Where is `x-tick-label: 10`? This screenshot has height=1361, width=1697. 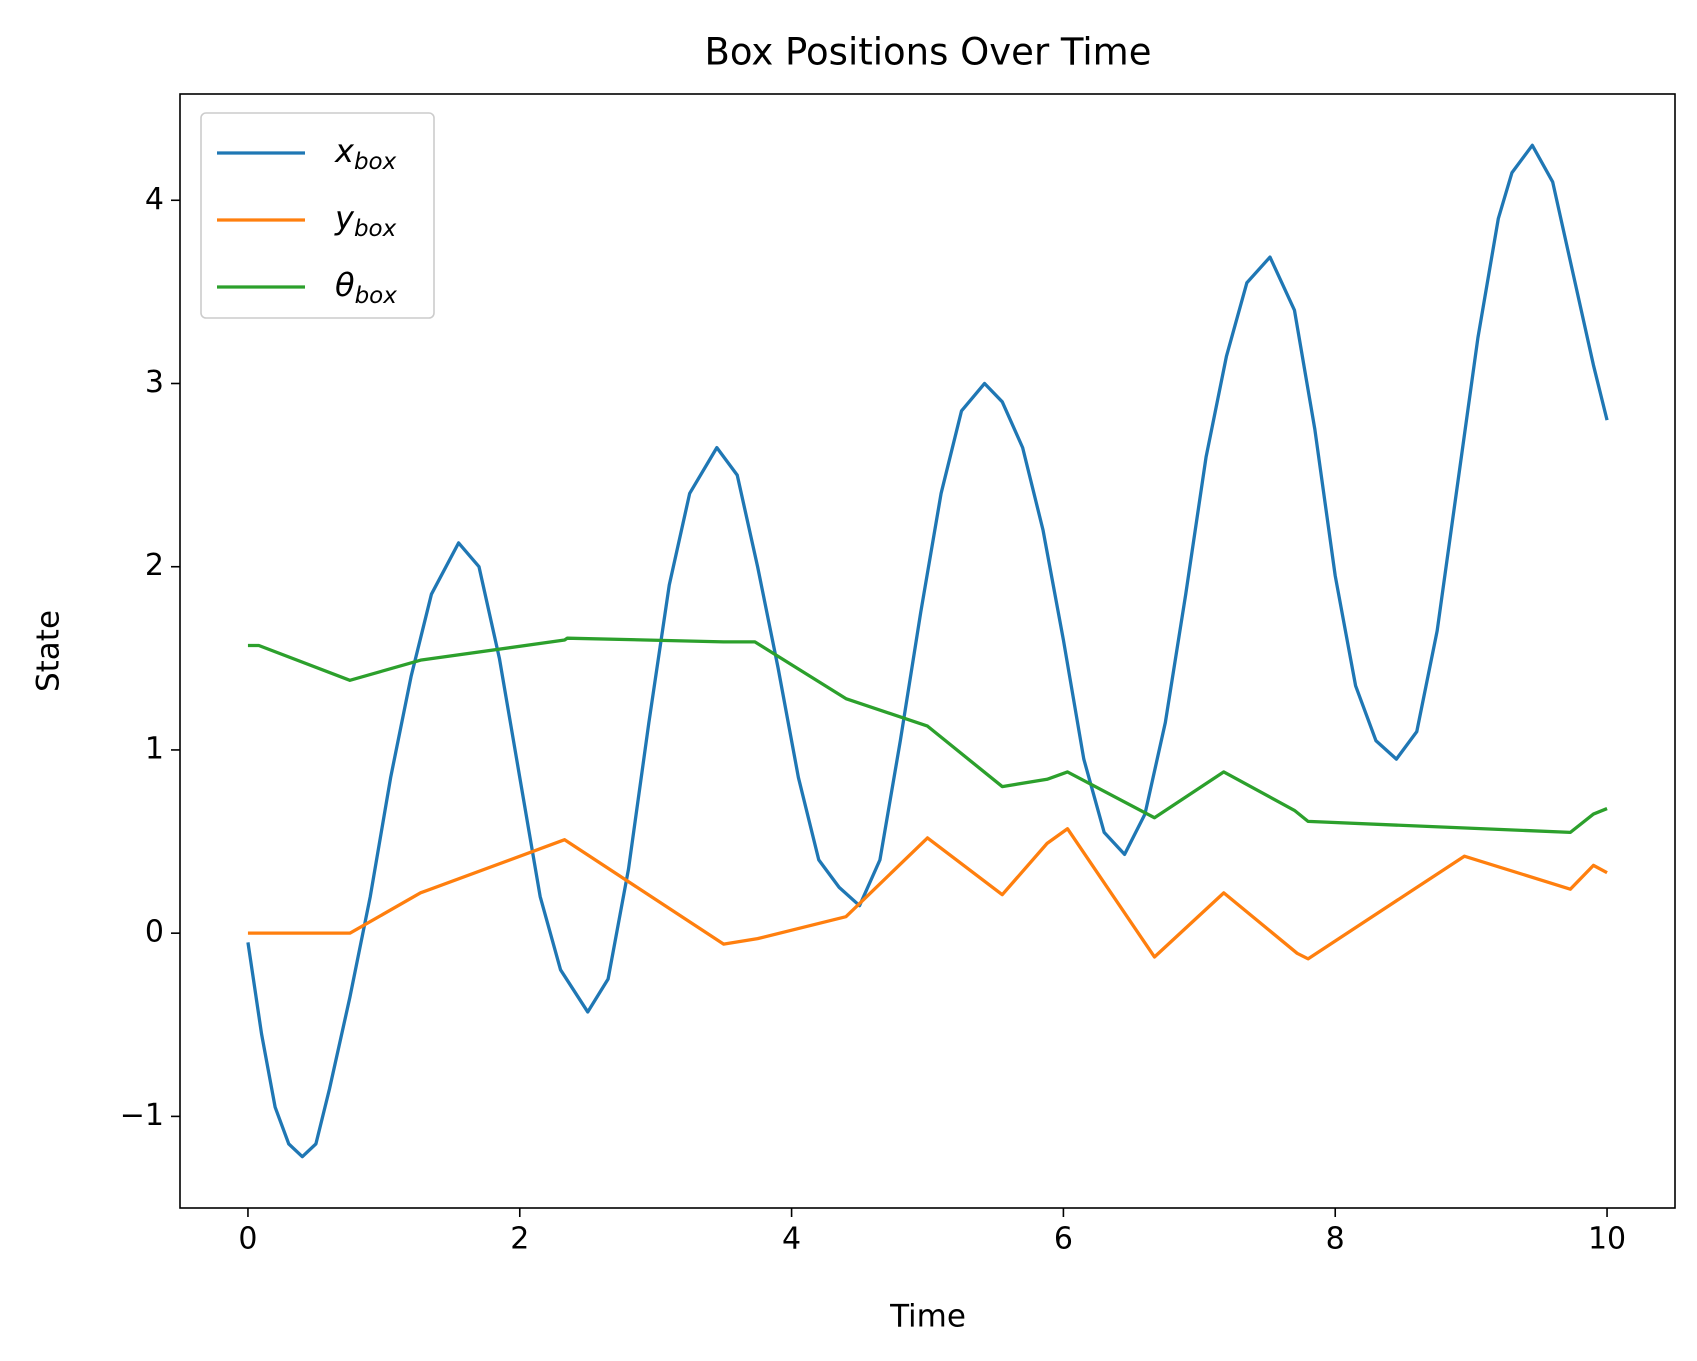
x-tick-label: 10 is located at coordinates (1607, 1239).